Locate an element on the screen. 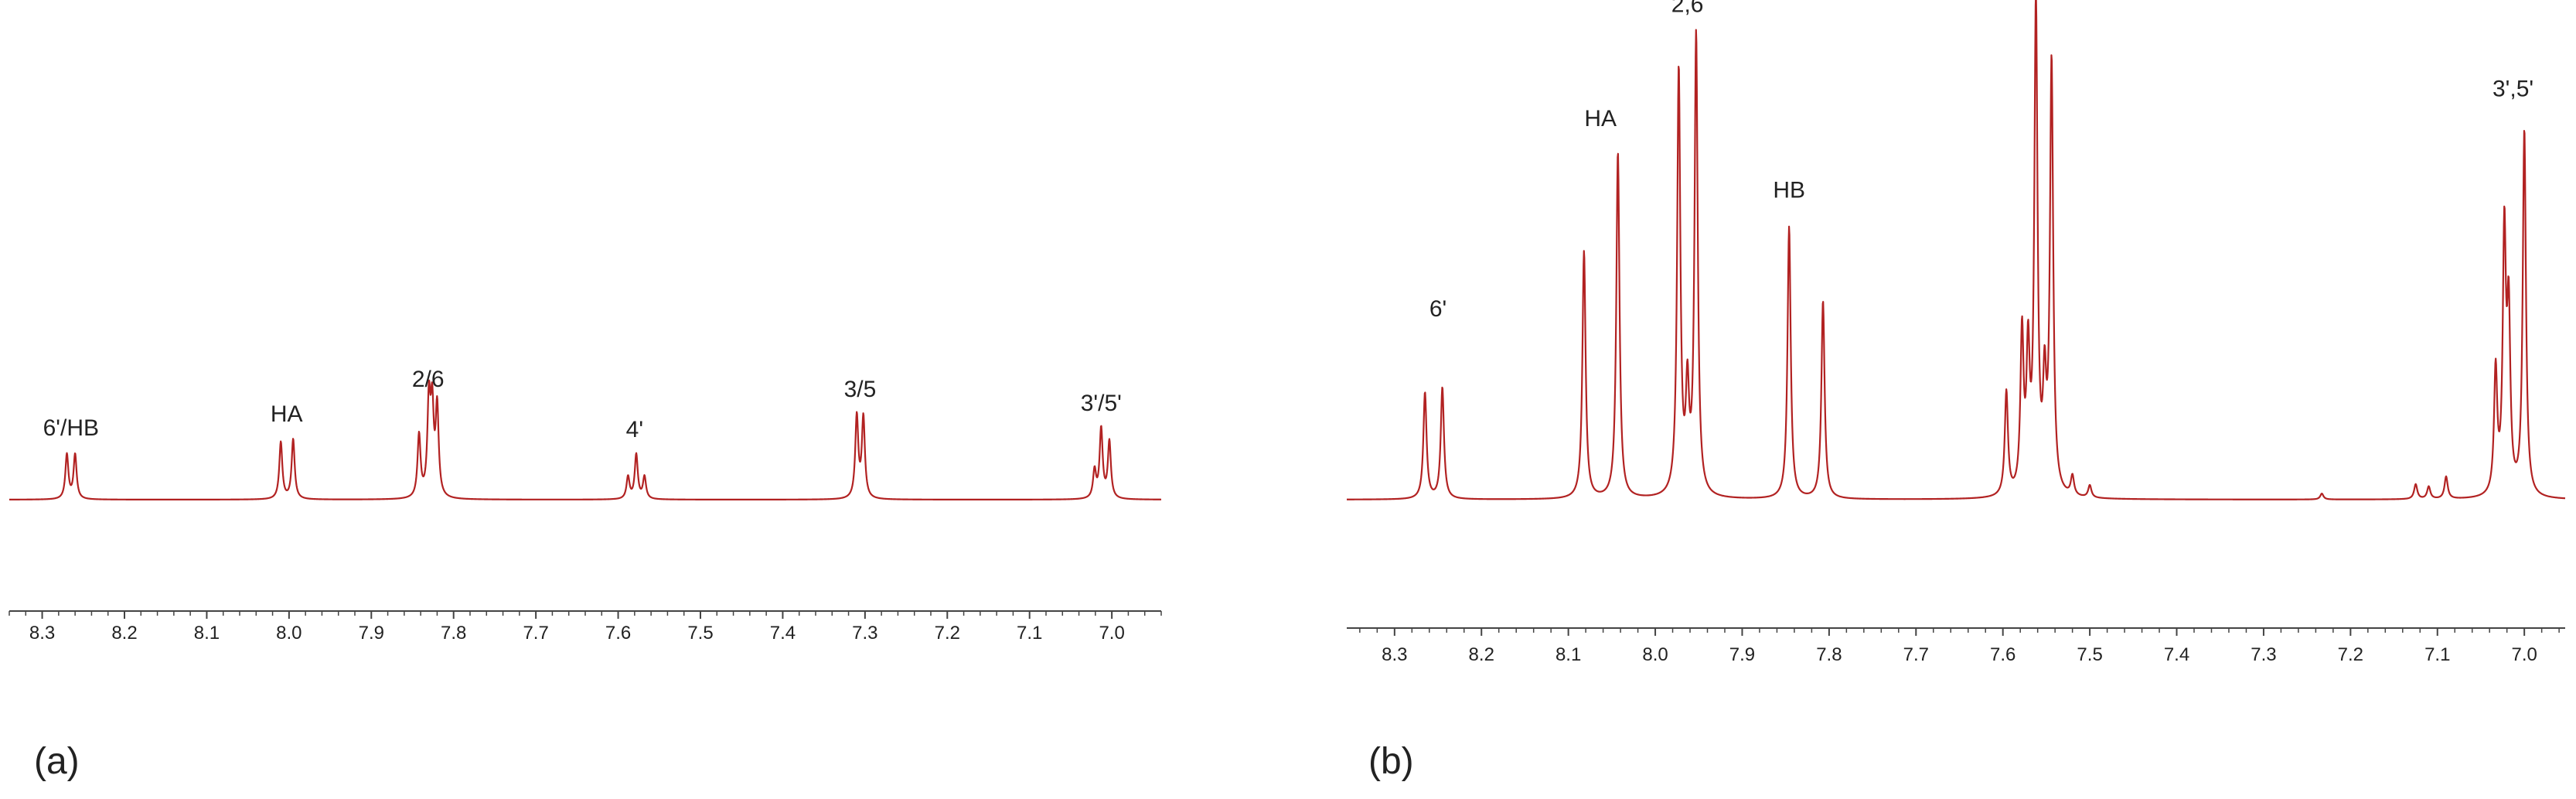 The image size is (2576, 799). peak-annotation: 3/5 is located at coordinates (860, 389).